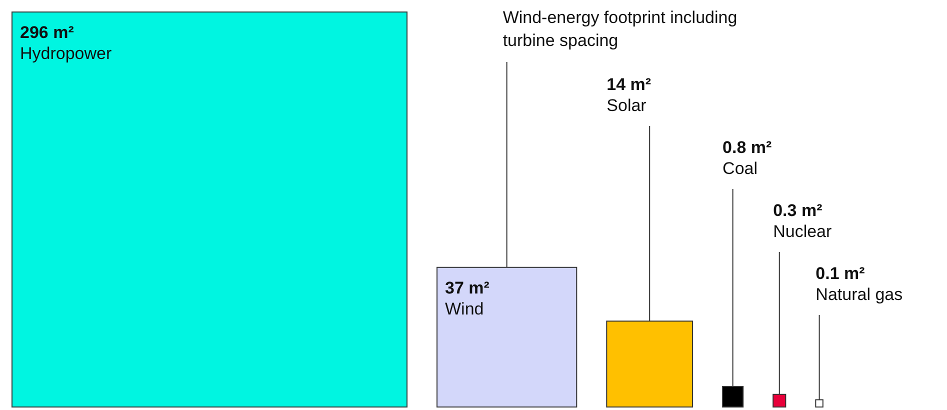  What do you see at coordinates (859, 294) in the screenshot?
I see `category-label: Natural gas` at bounding box center [859, 294].